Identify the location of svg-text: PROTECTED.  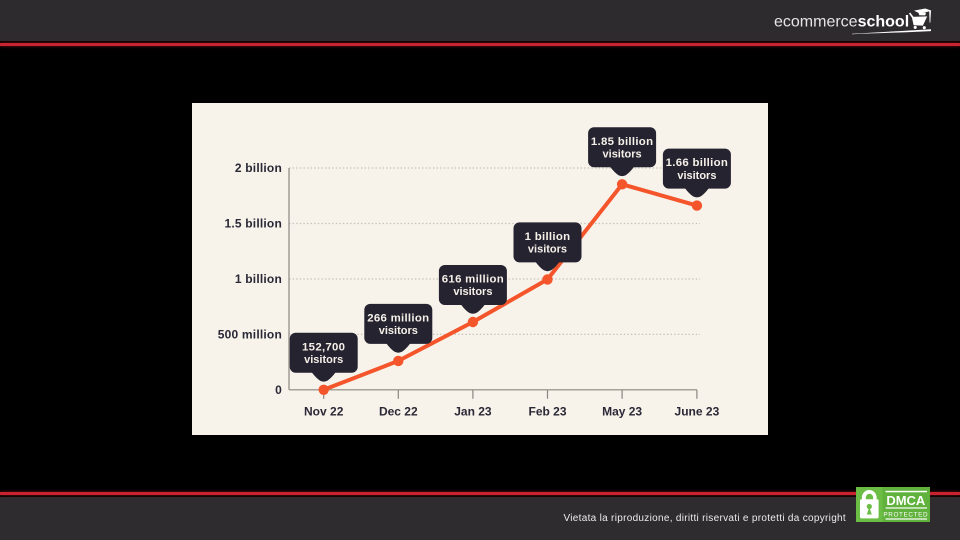
(905, 514).